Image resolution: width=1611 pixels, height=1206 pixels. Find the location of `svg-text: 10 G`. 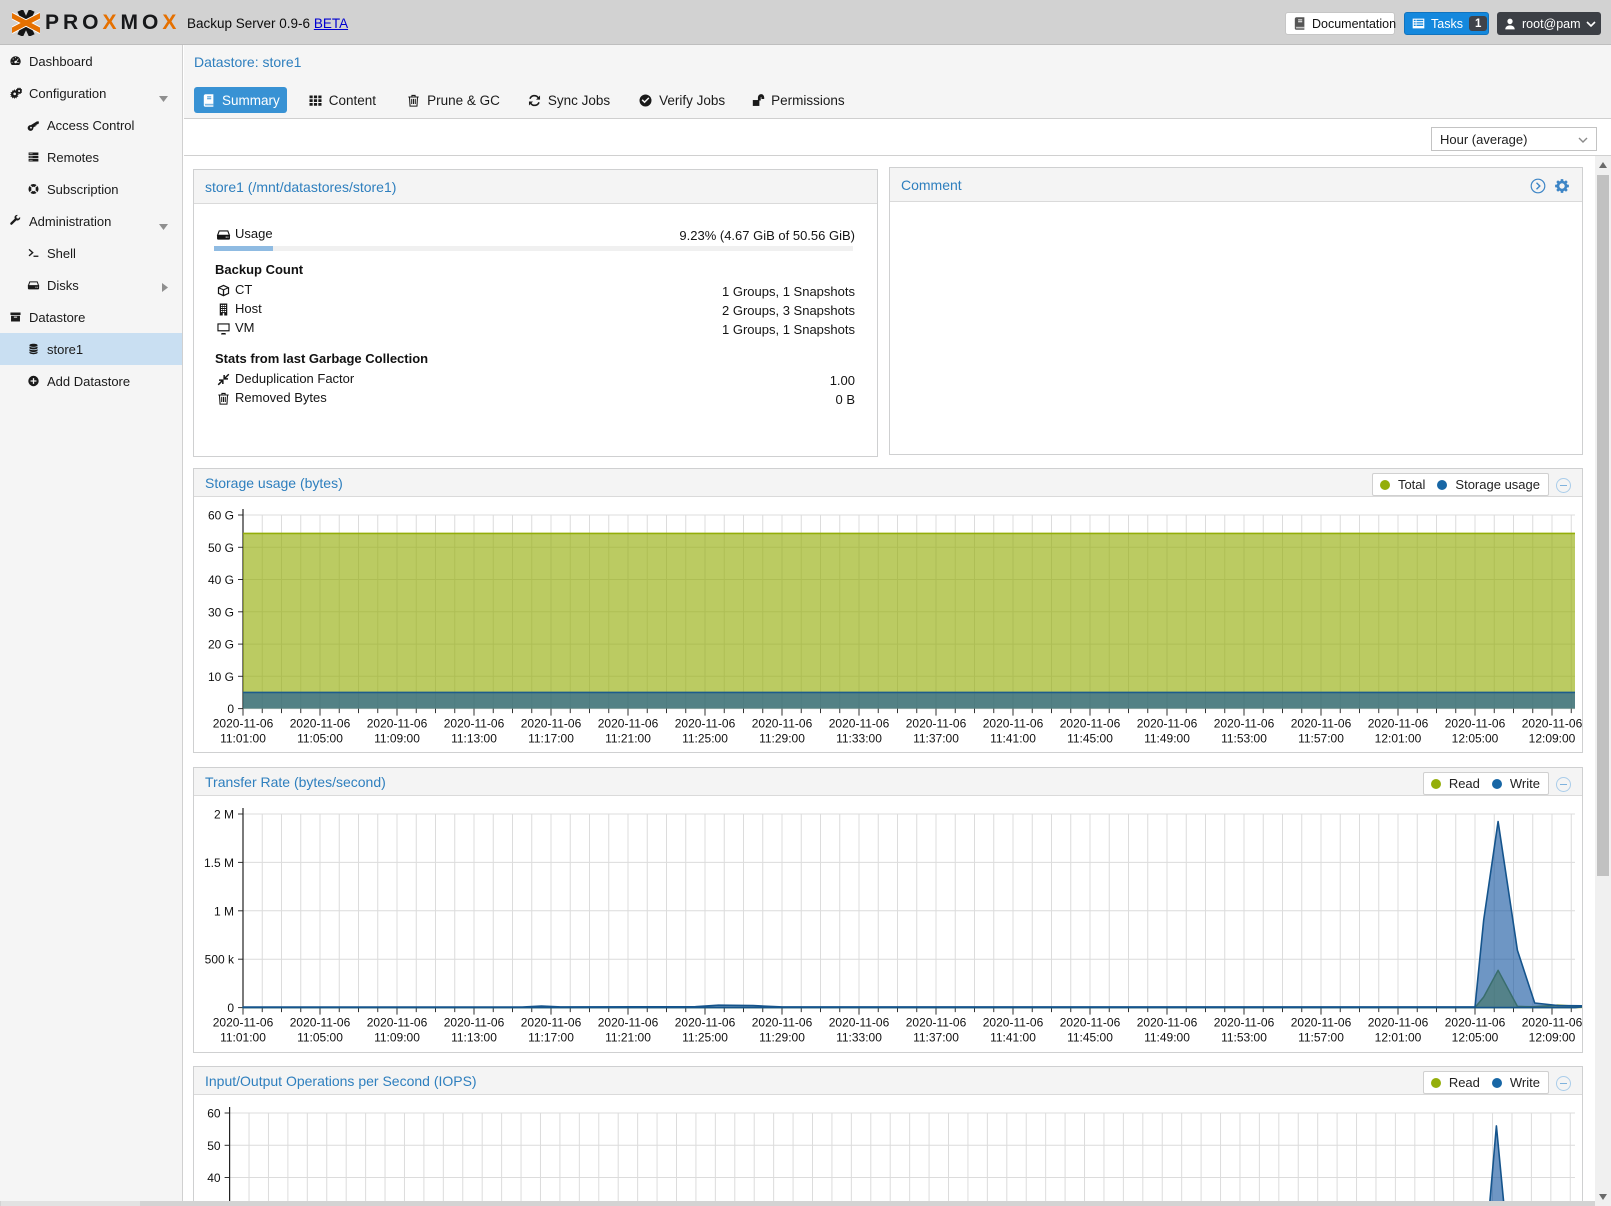

svg-text: 10 G is located at coordinates (221, 677).